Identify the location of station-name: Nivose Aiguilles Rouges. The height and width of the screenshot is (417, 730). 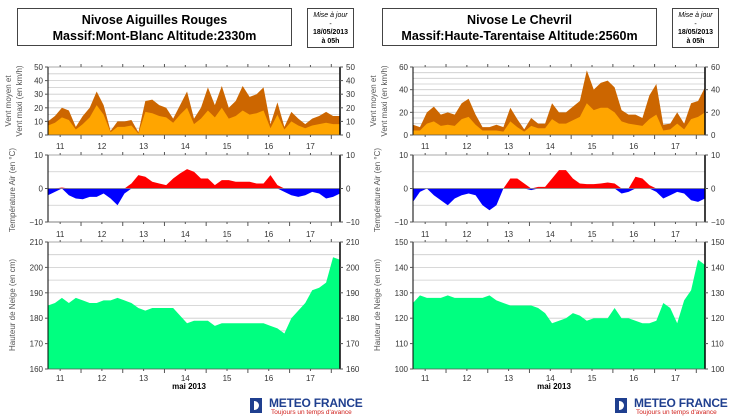
(154, 20).